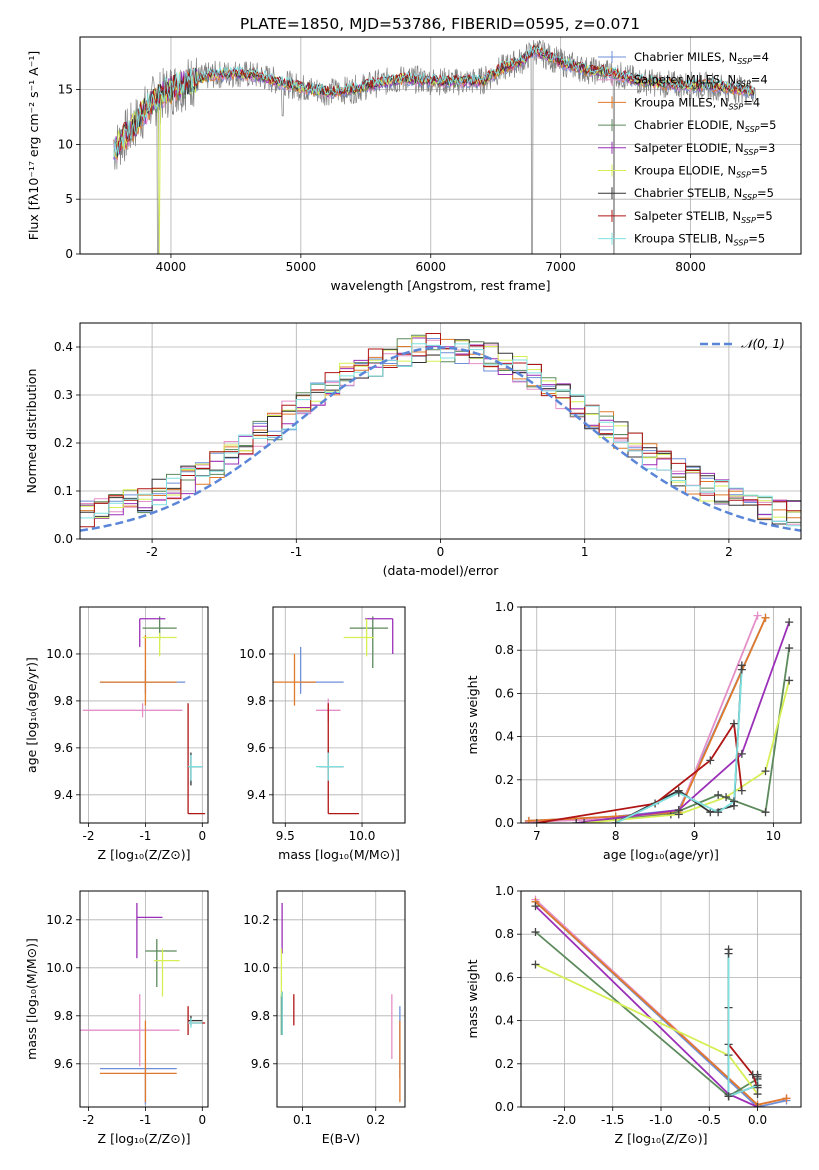 Image resolution: width=819 pixels, height=1170 pixels. I want to click on series-line-chabrier_elodie, so click(683, 735).